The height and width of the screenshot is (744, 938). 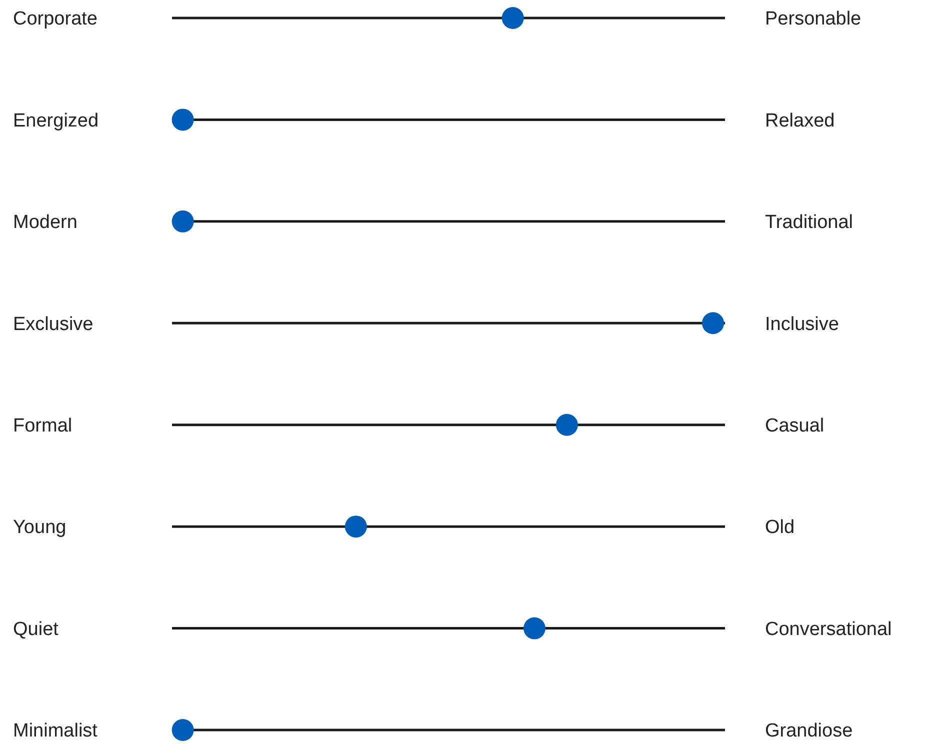 I want to click on y2-tick-label: Traditional, so click(x=809, y=223).